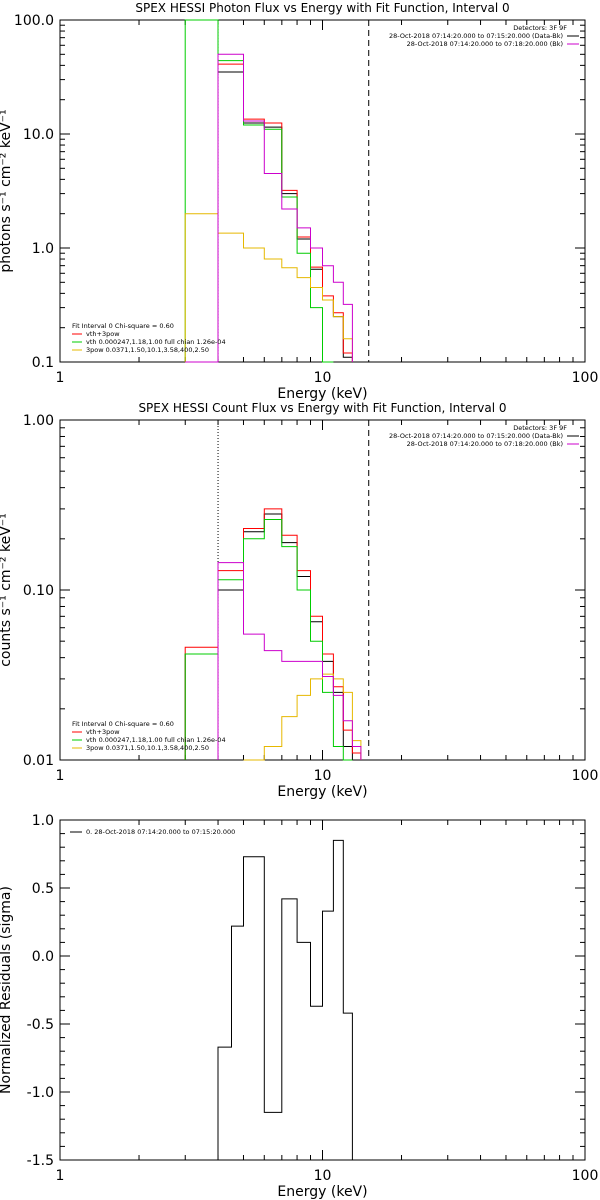  What do you see at coordinates (43, 363) in the screenshot?
I see `y-tick-label: 0.1` at bounding box center [43, 363].